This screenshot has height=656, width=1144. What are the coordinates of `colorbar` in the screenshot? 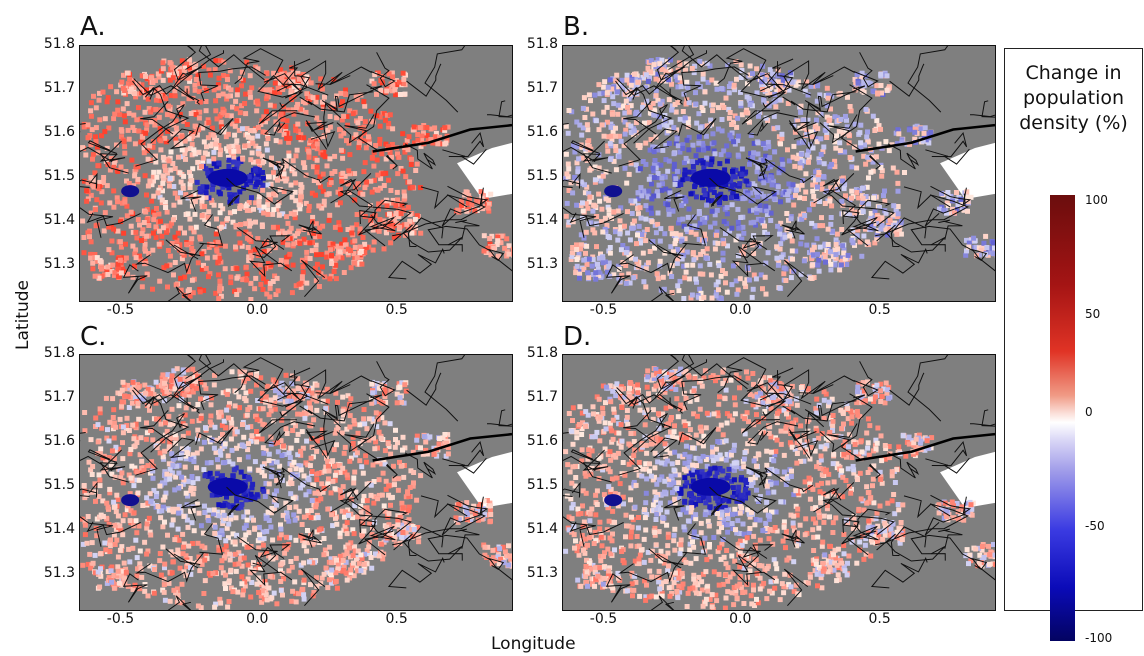 It's located at (1062, 418).